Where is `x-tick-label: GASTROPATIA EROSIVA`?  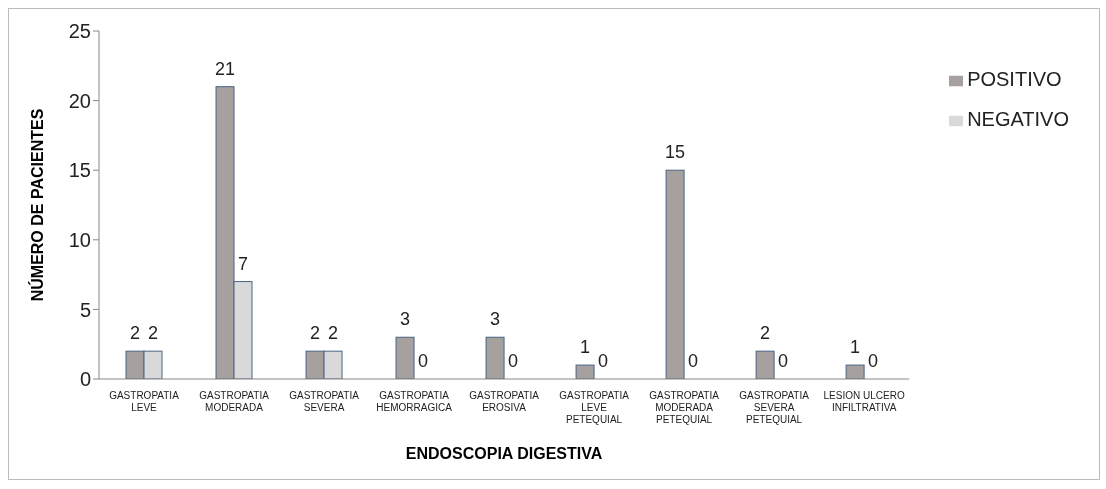
x-tick-label: GASTROPATIA EROSIVA is located at coordinates (504, 401).